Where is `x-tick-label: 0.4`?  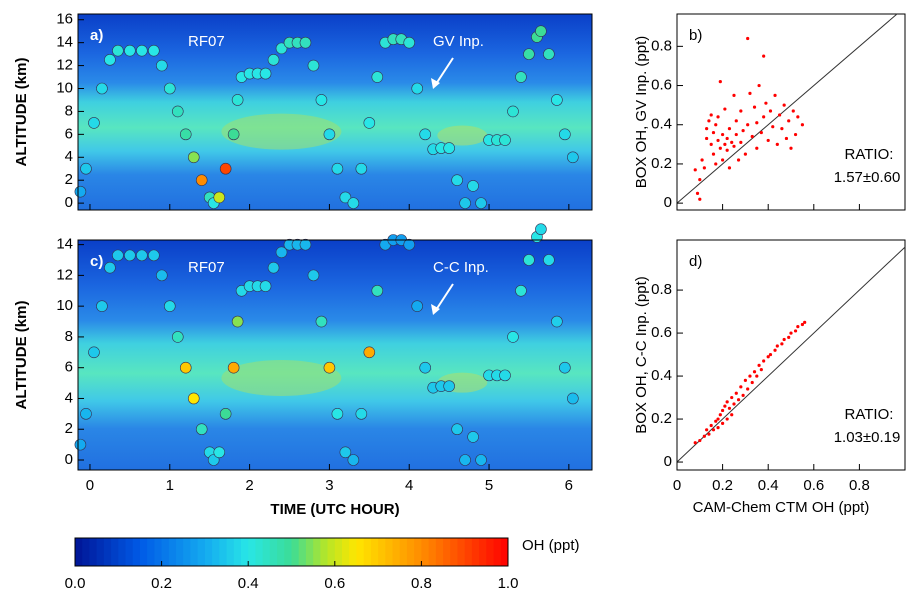
x-tick-label: 0.4 is located at coordinates (768, 485).